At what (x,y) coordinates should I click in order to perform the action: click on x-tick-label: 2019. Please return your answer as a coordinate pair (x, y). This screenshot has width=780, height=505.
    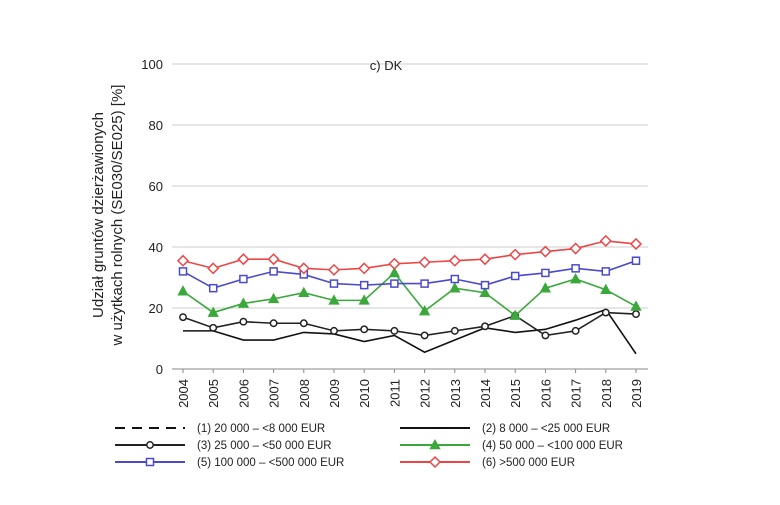
    Looking at the image, I should click on (636, 393).